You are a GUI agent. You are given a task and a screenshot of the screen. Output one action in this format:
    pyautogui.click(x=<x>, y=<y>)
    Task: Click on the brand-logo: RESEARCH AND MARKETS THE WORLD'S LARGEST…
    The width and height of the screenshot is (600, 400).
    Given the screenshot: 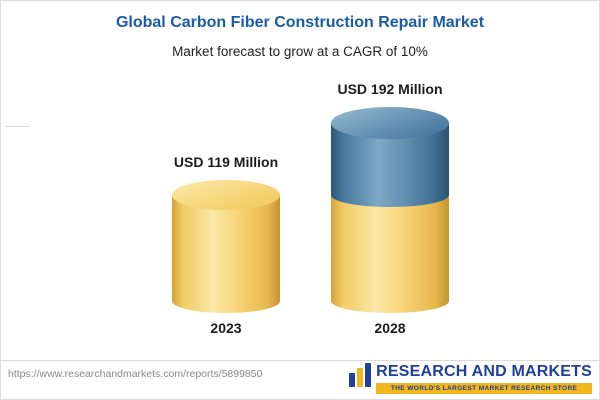 What is the action you would take?
    pyautogui.click(x=470, y=378)
    